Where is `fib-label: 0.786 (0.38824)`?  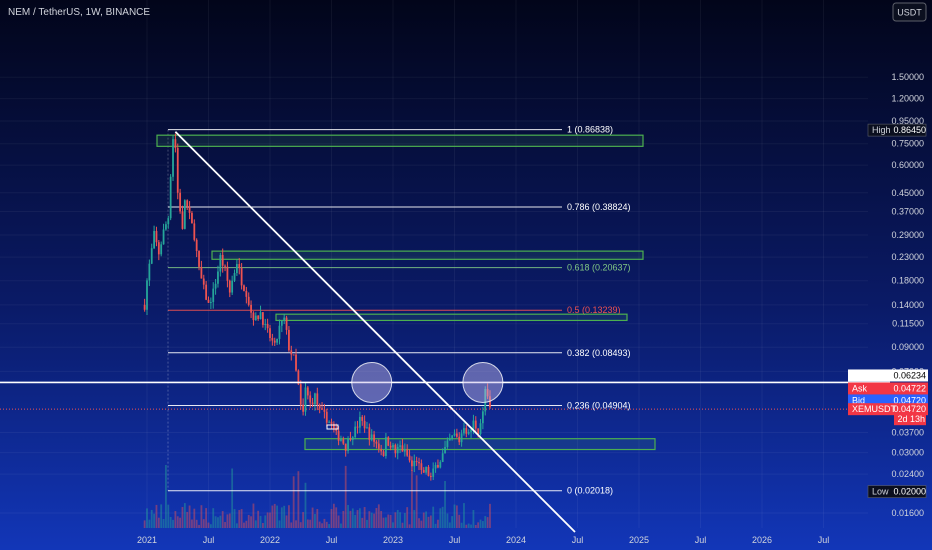 fib-label: 0.786 (0.38824) is located at coordinates (599, 207).